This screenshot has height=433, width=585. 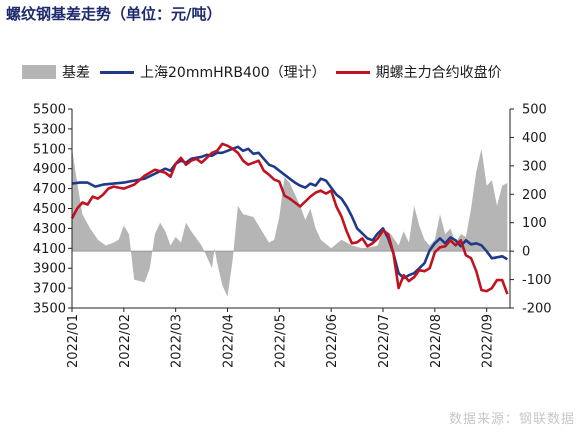 What do you see at coordinates (49, 229) in the screenshot?
I see `left-tick-label: 4300` at bounding box center [49, 229].